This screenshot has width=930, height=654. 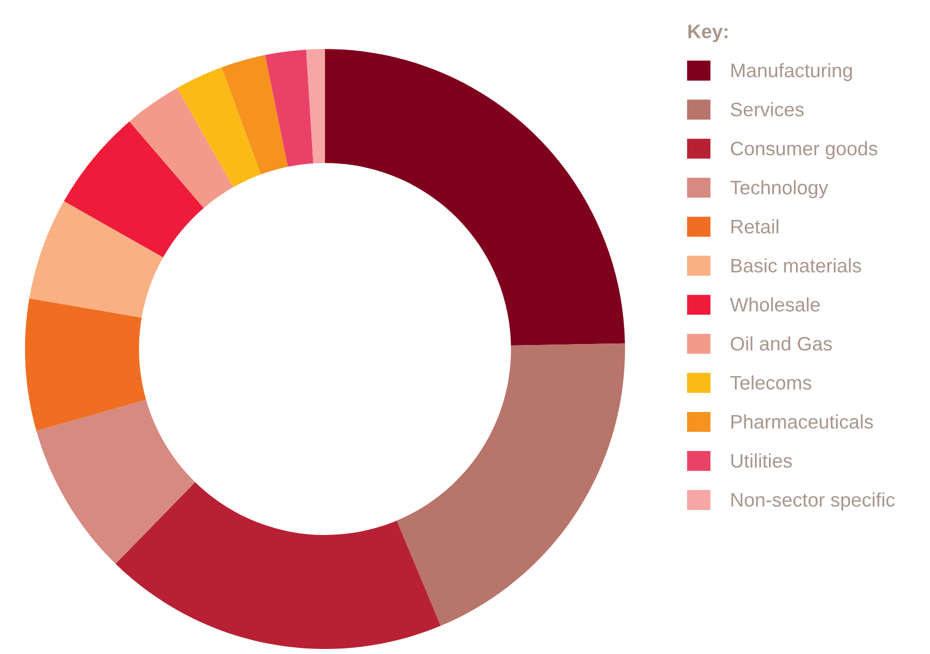 What do you see at coordinates (771, 382) in the screenshot?
I see `legend-label: Telecoms` at bounding box center [771, 382].